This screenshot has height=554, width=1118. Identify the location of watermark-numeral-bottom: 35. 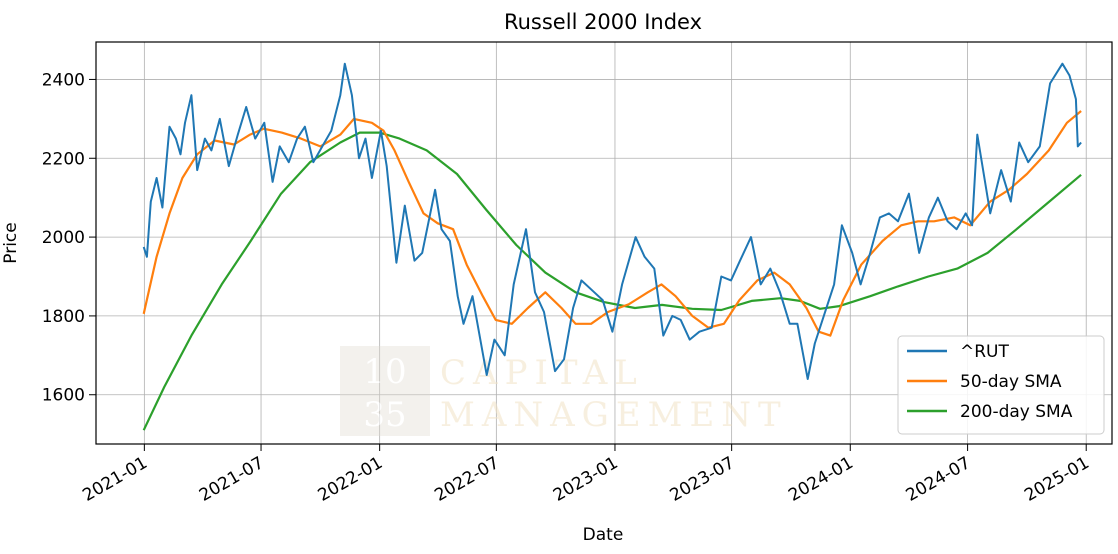
(384, 415).